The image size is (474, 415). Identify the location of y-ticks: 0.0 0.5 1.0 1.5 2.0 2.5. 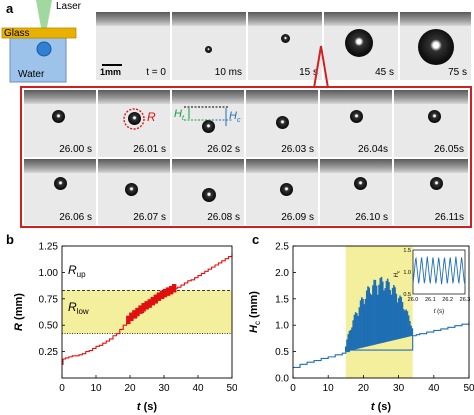
(285, 313).